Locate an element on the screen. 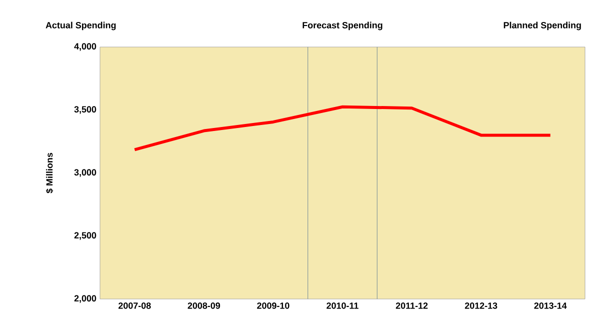 This screenshot has height=333, width=595. line-series is located at coordinates (342, 128).